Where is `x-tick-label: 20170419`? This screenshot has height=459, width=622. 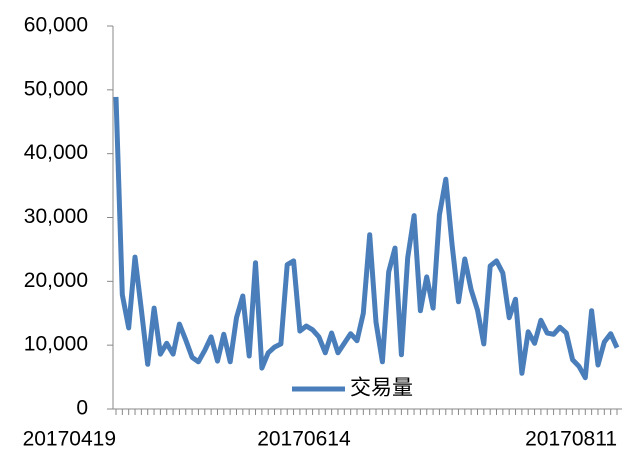
x-tick-label: 20170419 is located at coordinates (69, 439).